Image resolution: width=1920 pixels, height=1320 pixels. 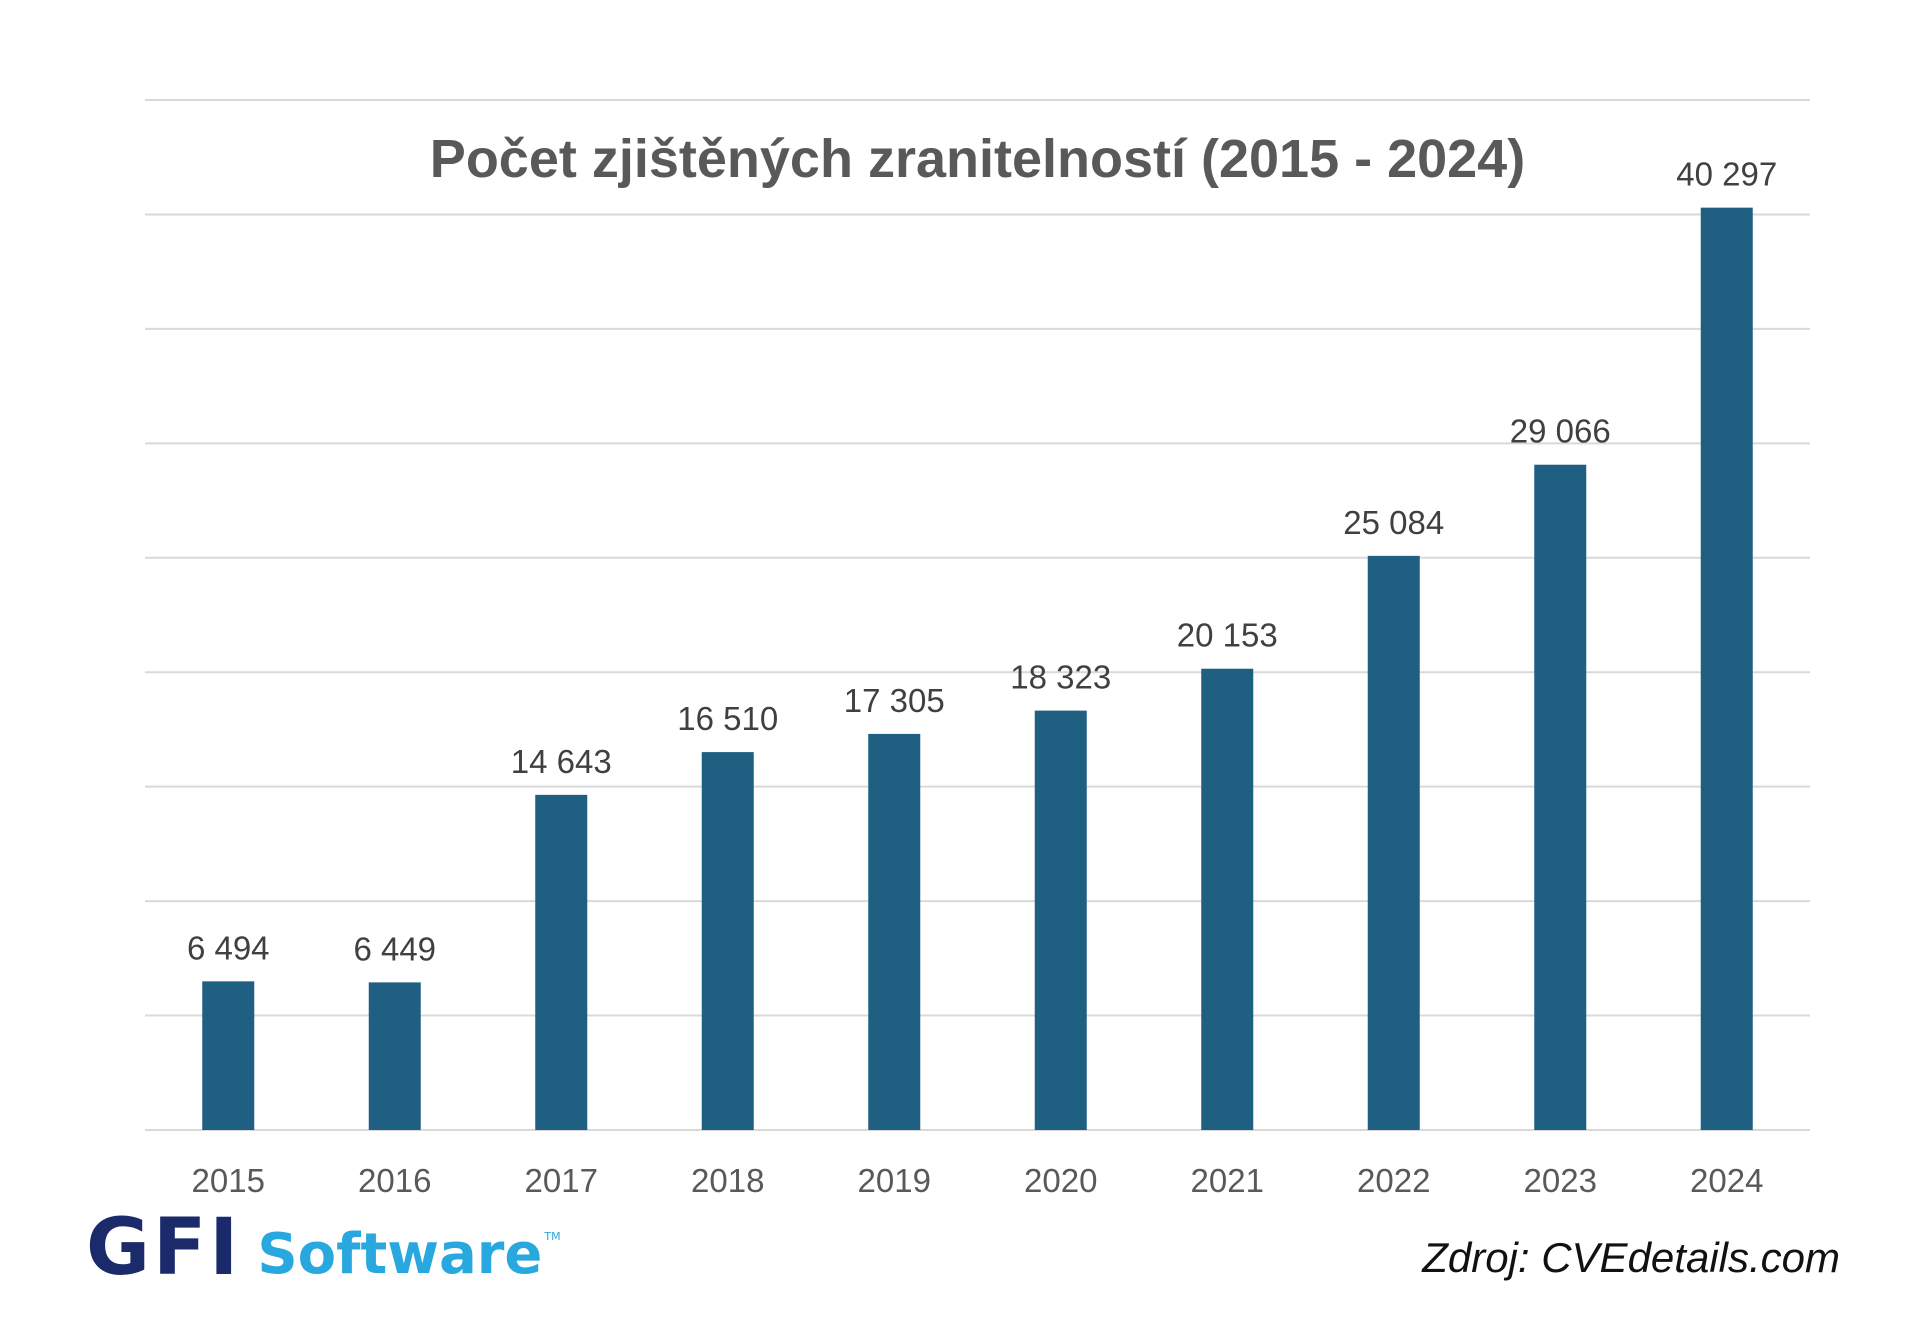 What do you see at coordinates (894, 700) in the screenshot?
I see `data-label-2019: 17 305` at bounding box center [894, 700].